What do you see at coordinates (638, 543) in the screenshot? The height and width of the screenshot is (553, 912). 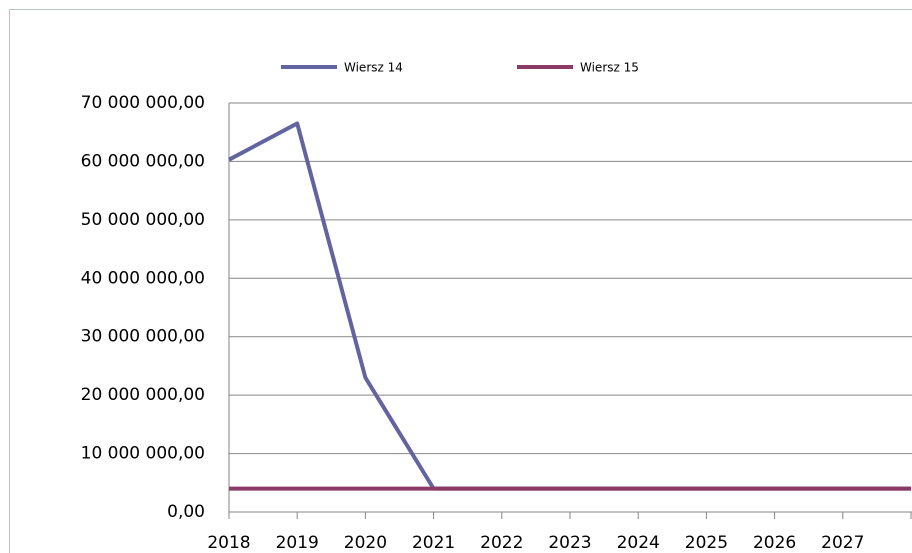 I see `x-tick-label: 2024` at bounding box center [638, 543].